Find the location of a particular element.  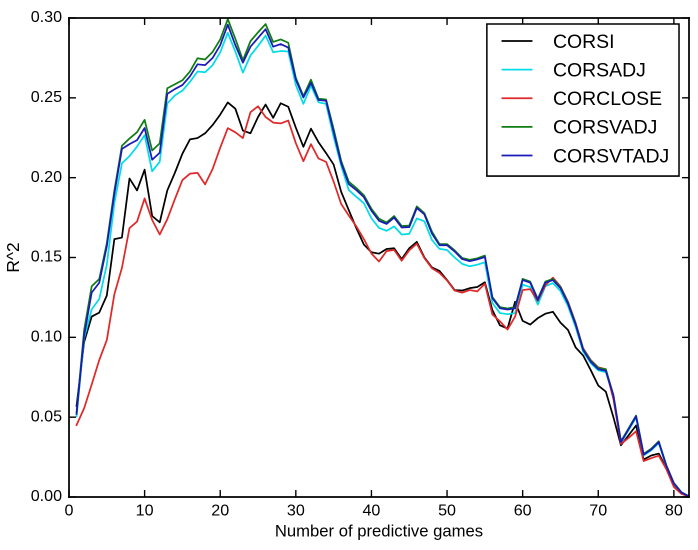

svg-text: 0.15 is located at coordinates (46, 257).